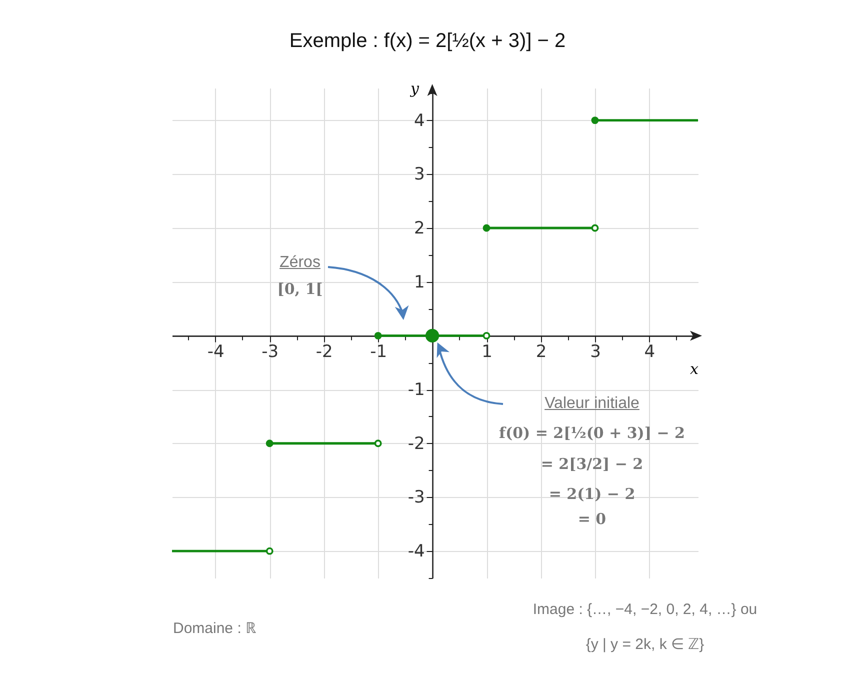  I want to click on annotation: = 0, so click(592, 519).